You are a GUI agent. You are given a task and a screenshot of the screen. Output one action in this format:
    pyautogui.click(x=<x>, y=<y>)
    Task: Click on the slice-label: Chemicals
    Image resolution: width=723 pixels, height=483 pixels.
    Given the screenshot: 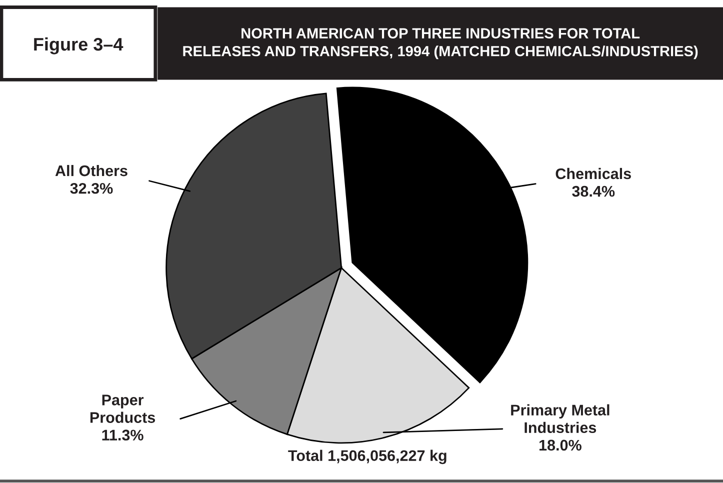 What is the action you would take?
    pyautogui.click(x=593, y=174)
    